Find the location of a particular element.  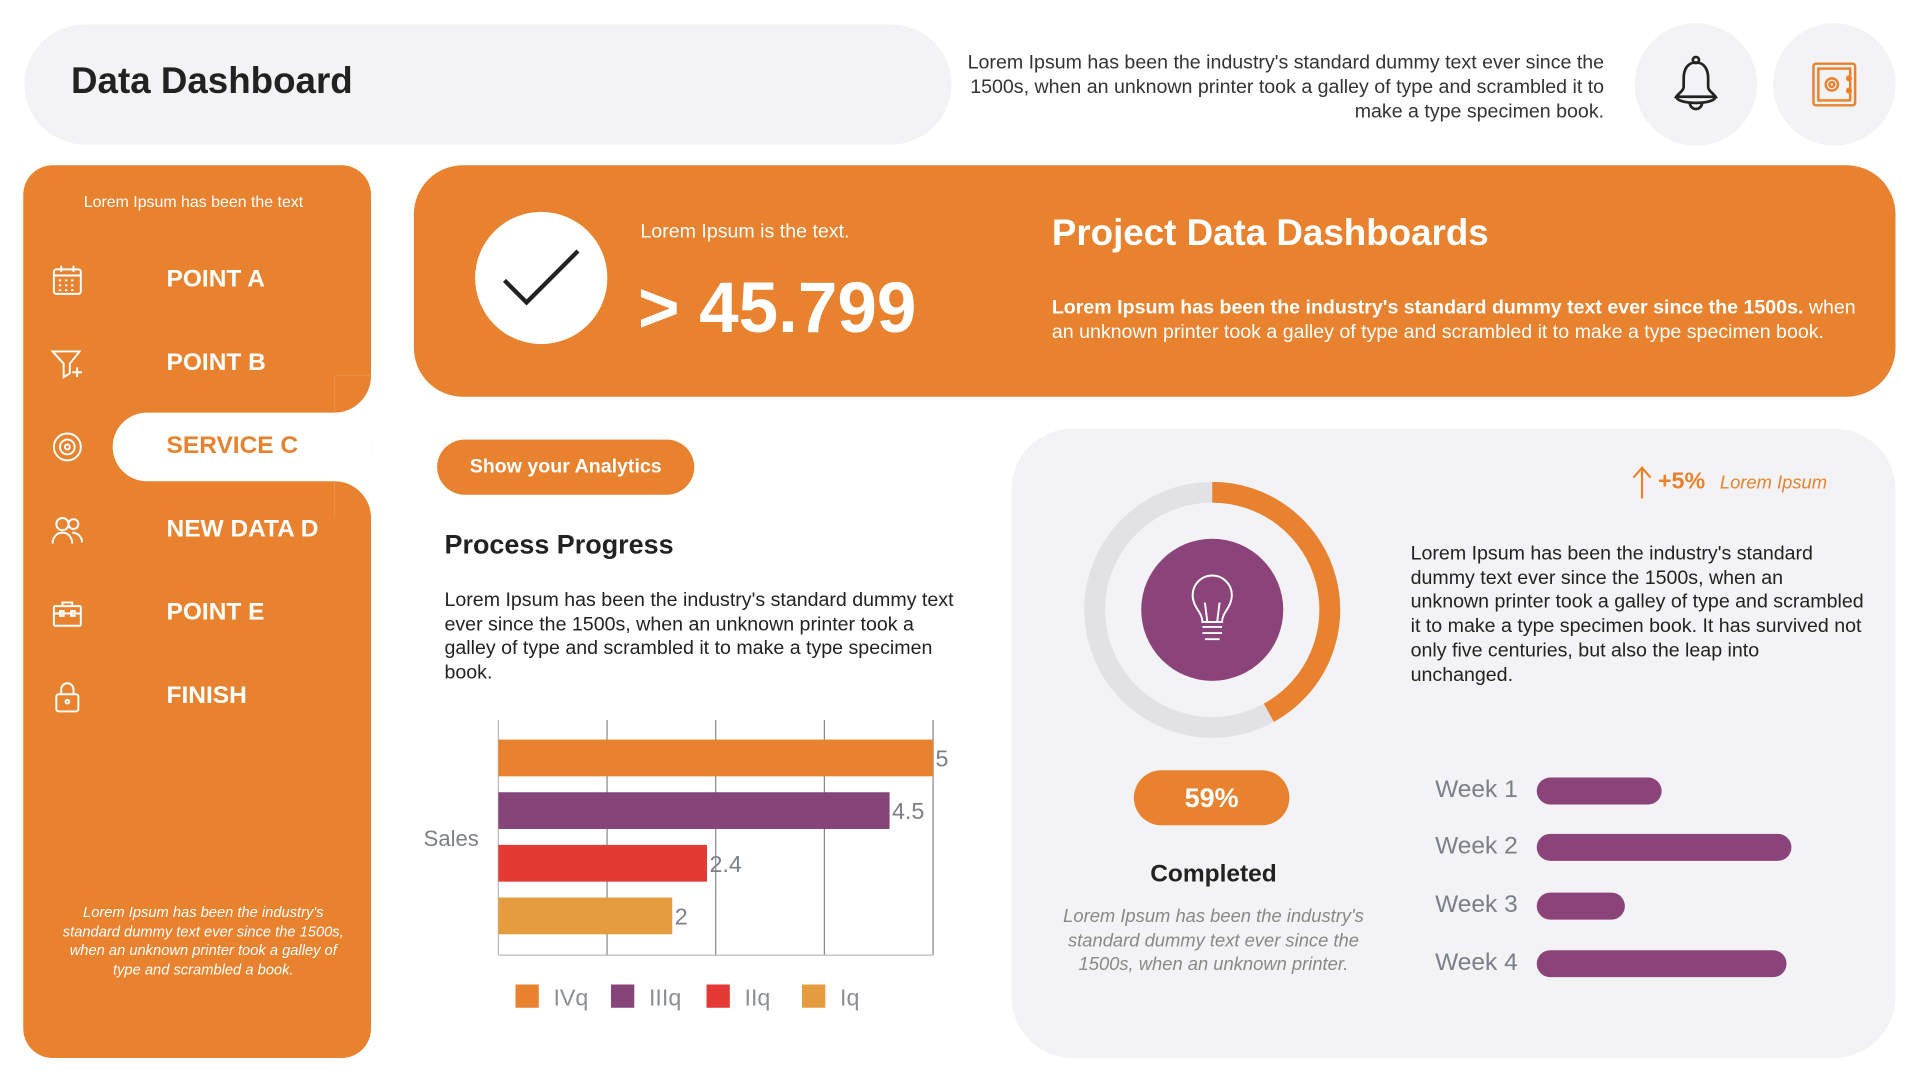

data-label: 2.4 is located at coordinates (725, 864).